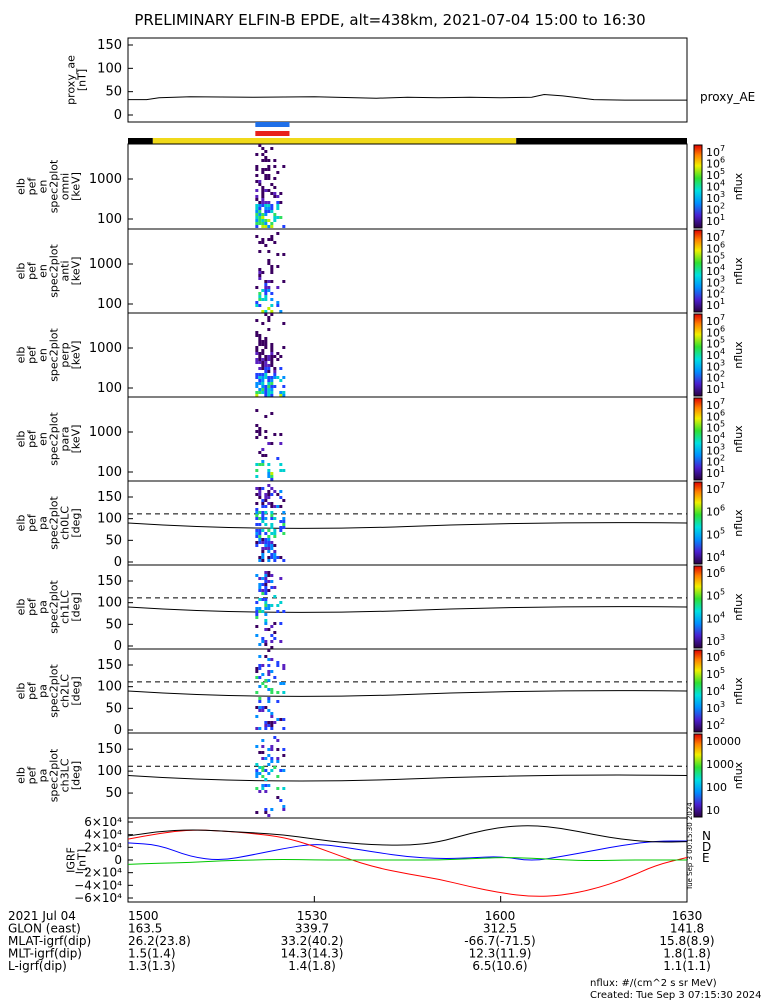  Describe the element at coordinates (698, 355) in the screenshot. I see `colorbar-frame` at that location.